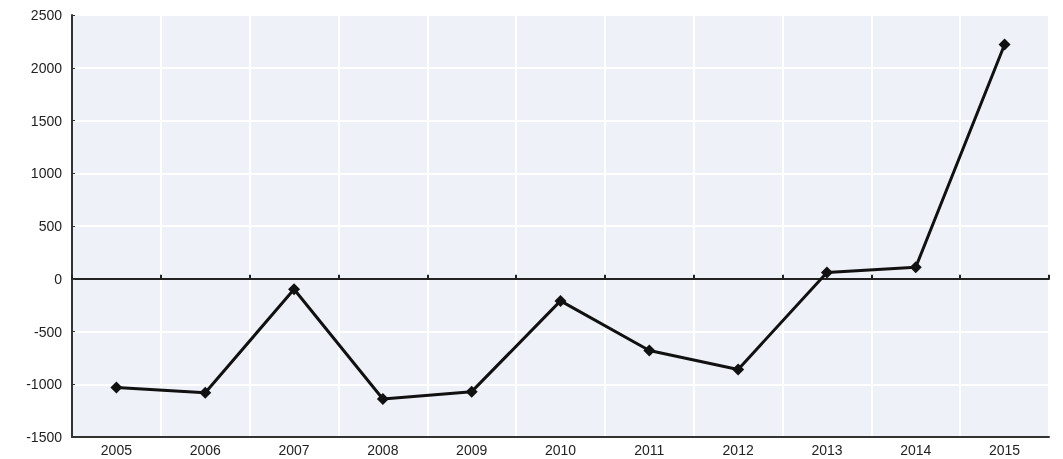 This screenshot has width=1063, height=459. What do you see at coordinates (46, 173) in the screenshot?
I see `y-tick-label: 1000` at bounding box center [46, 173].